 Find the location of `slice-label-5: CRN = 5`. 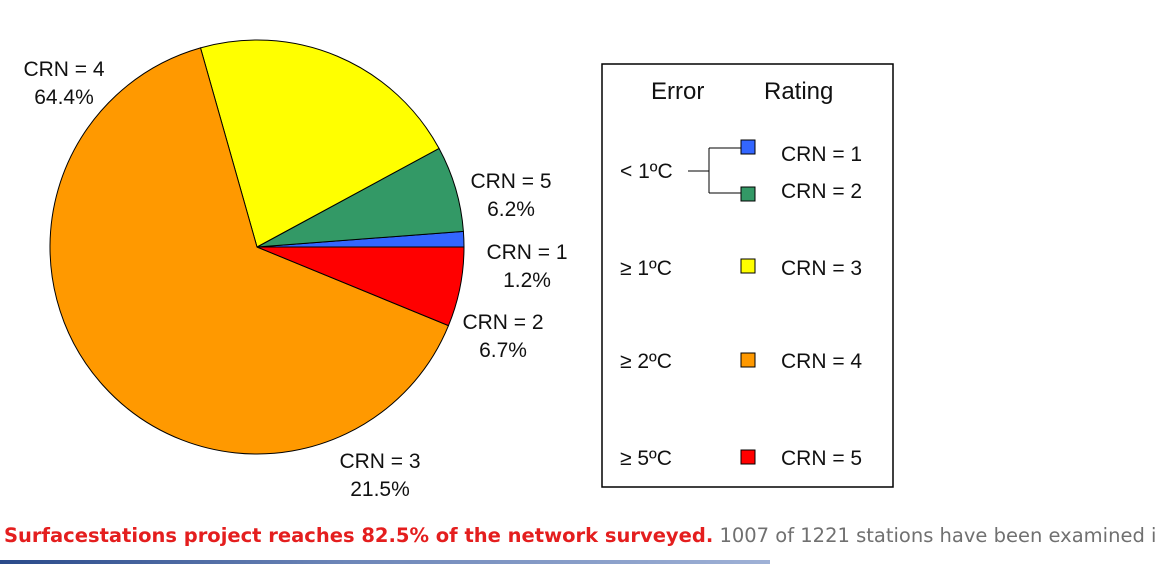

slice-label-5: CRN = 5 is located at coordinates (510, 181).